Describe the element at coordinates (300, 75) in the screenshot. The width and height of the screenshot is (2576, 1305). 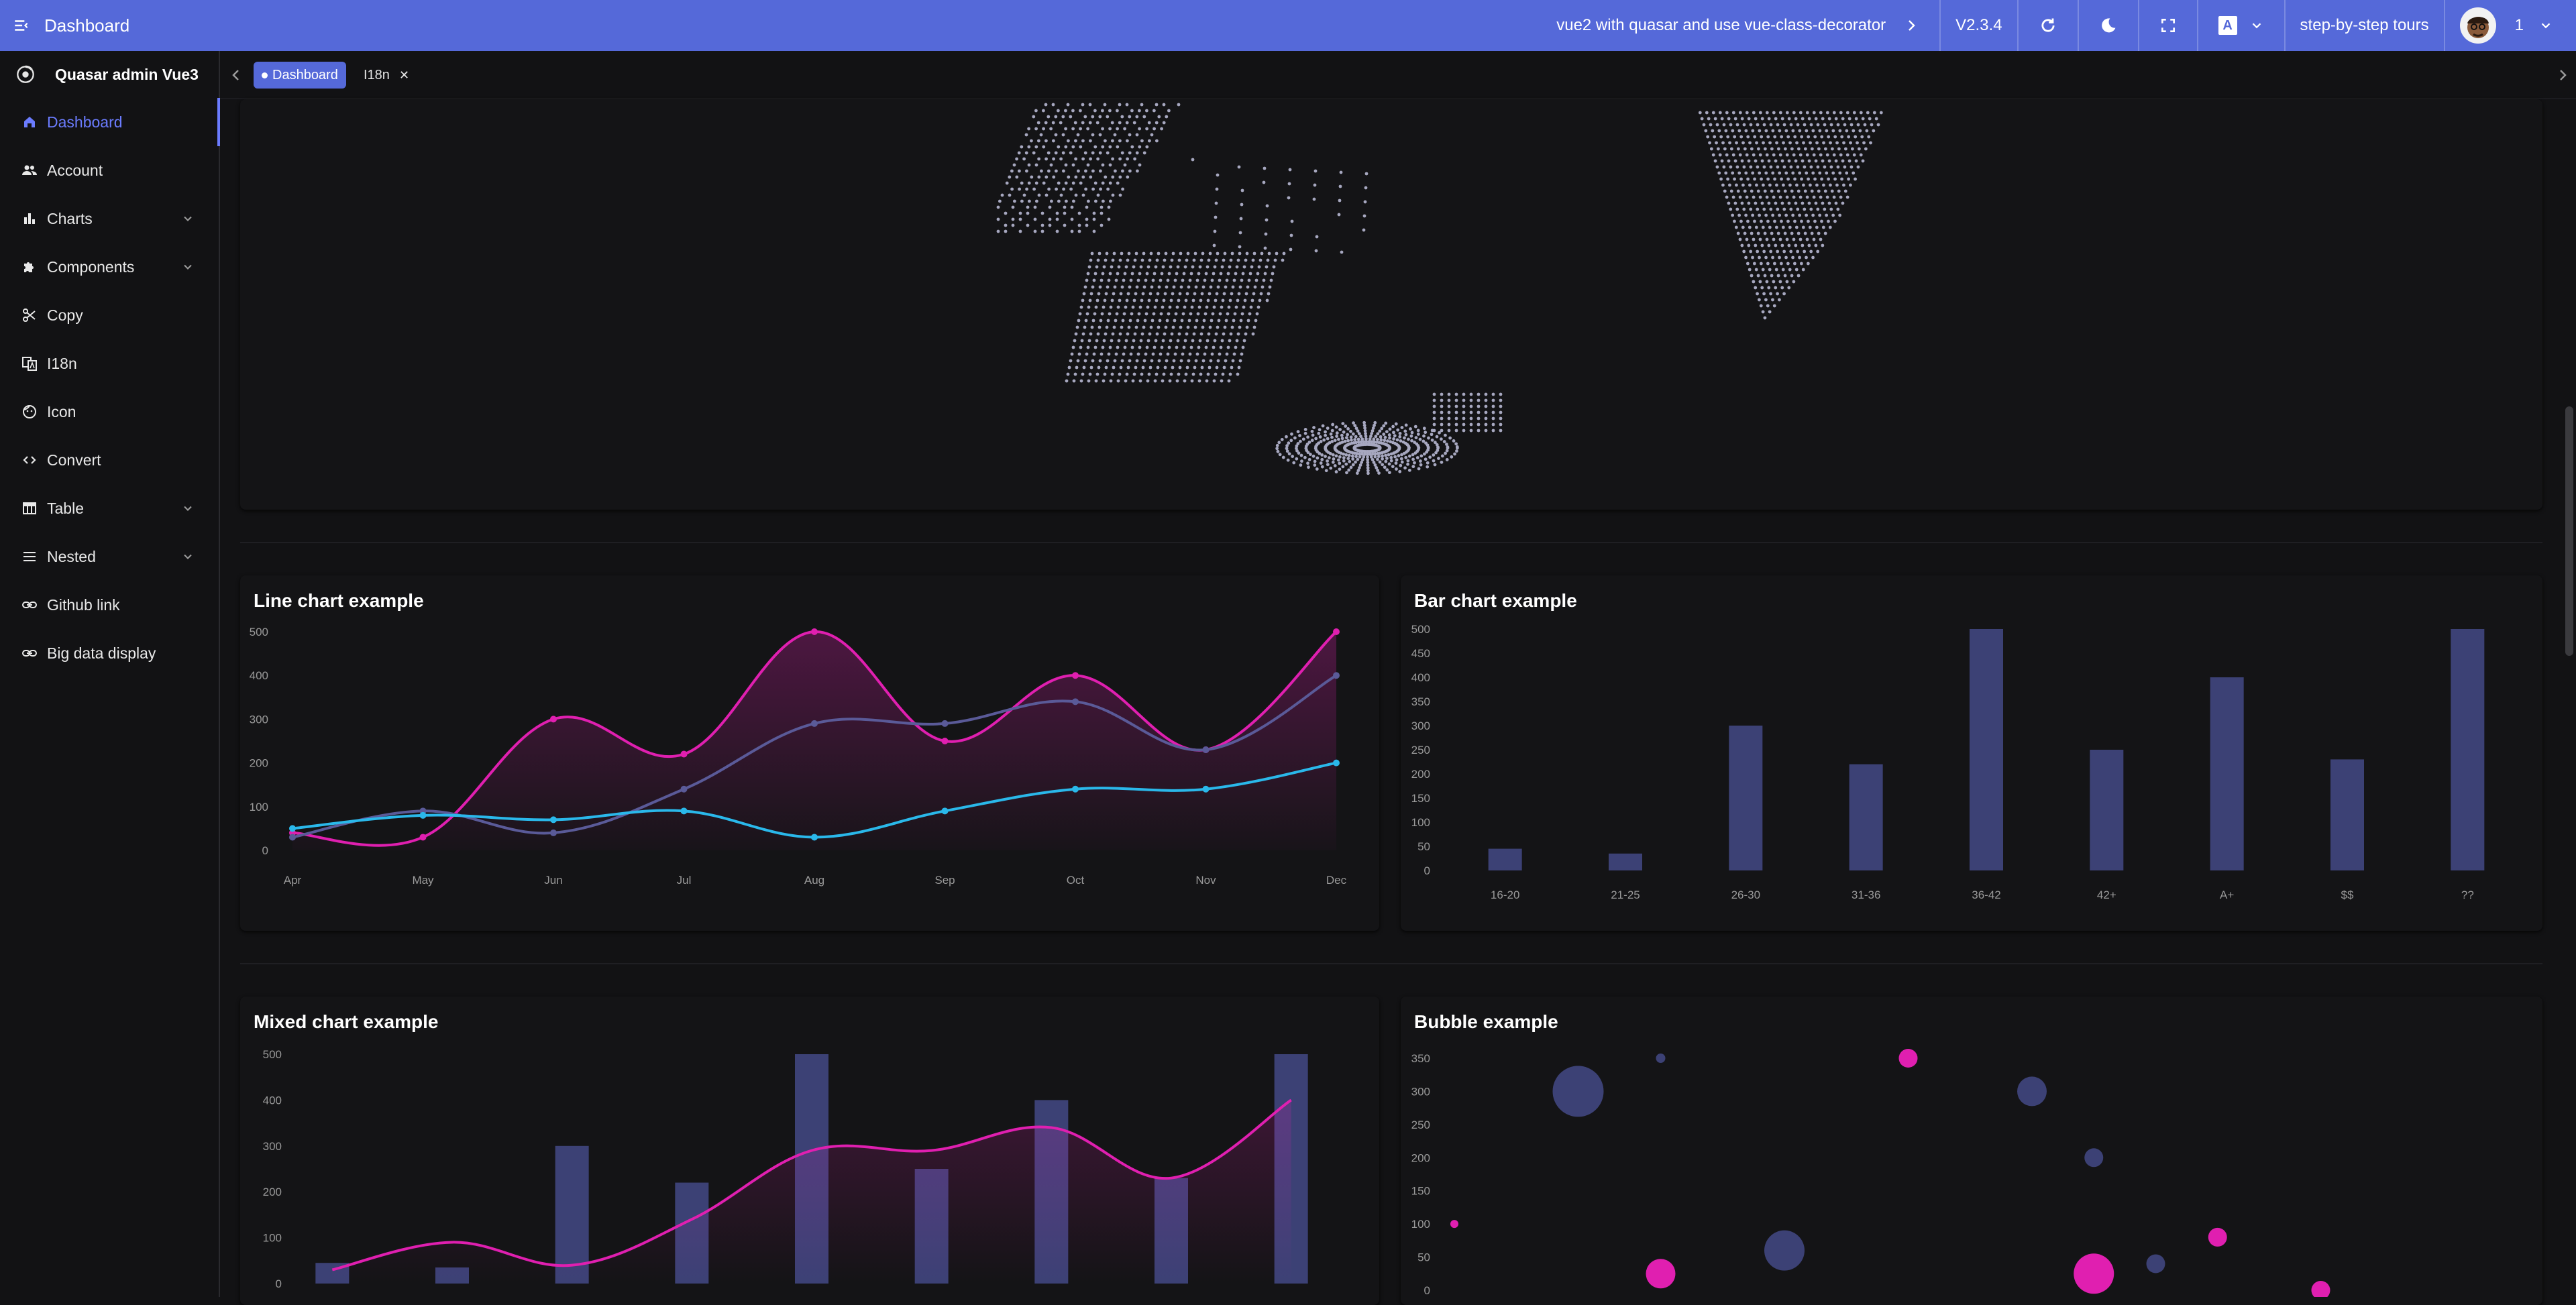
I see `tab-dashboard: Dashboard` at that location.